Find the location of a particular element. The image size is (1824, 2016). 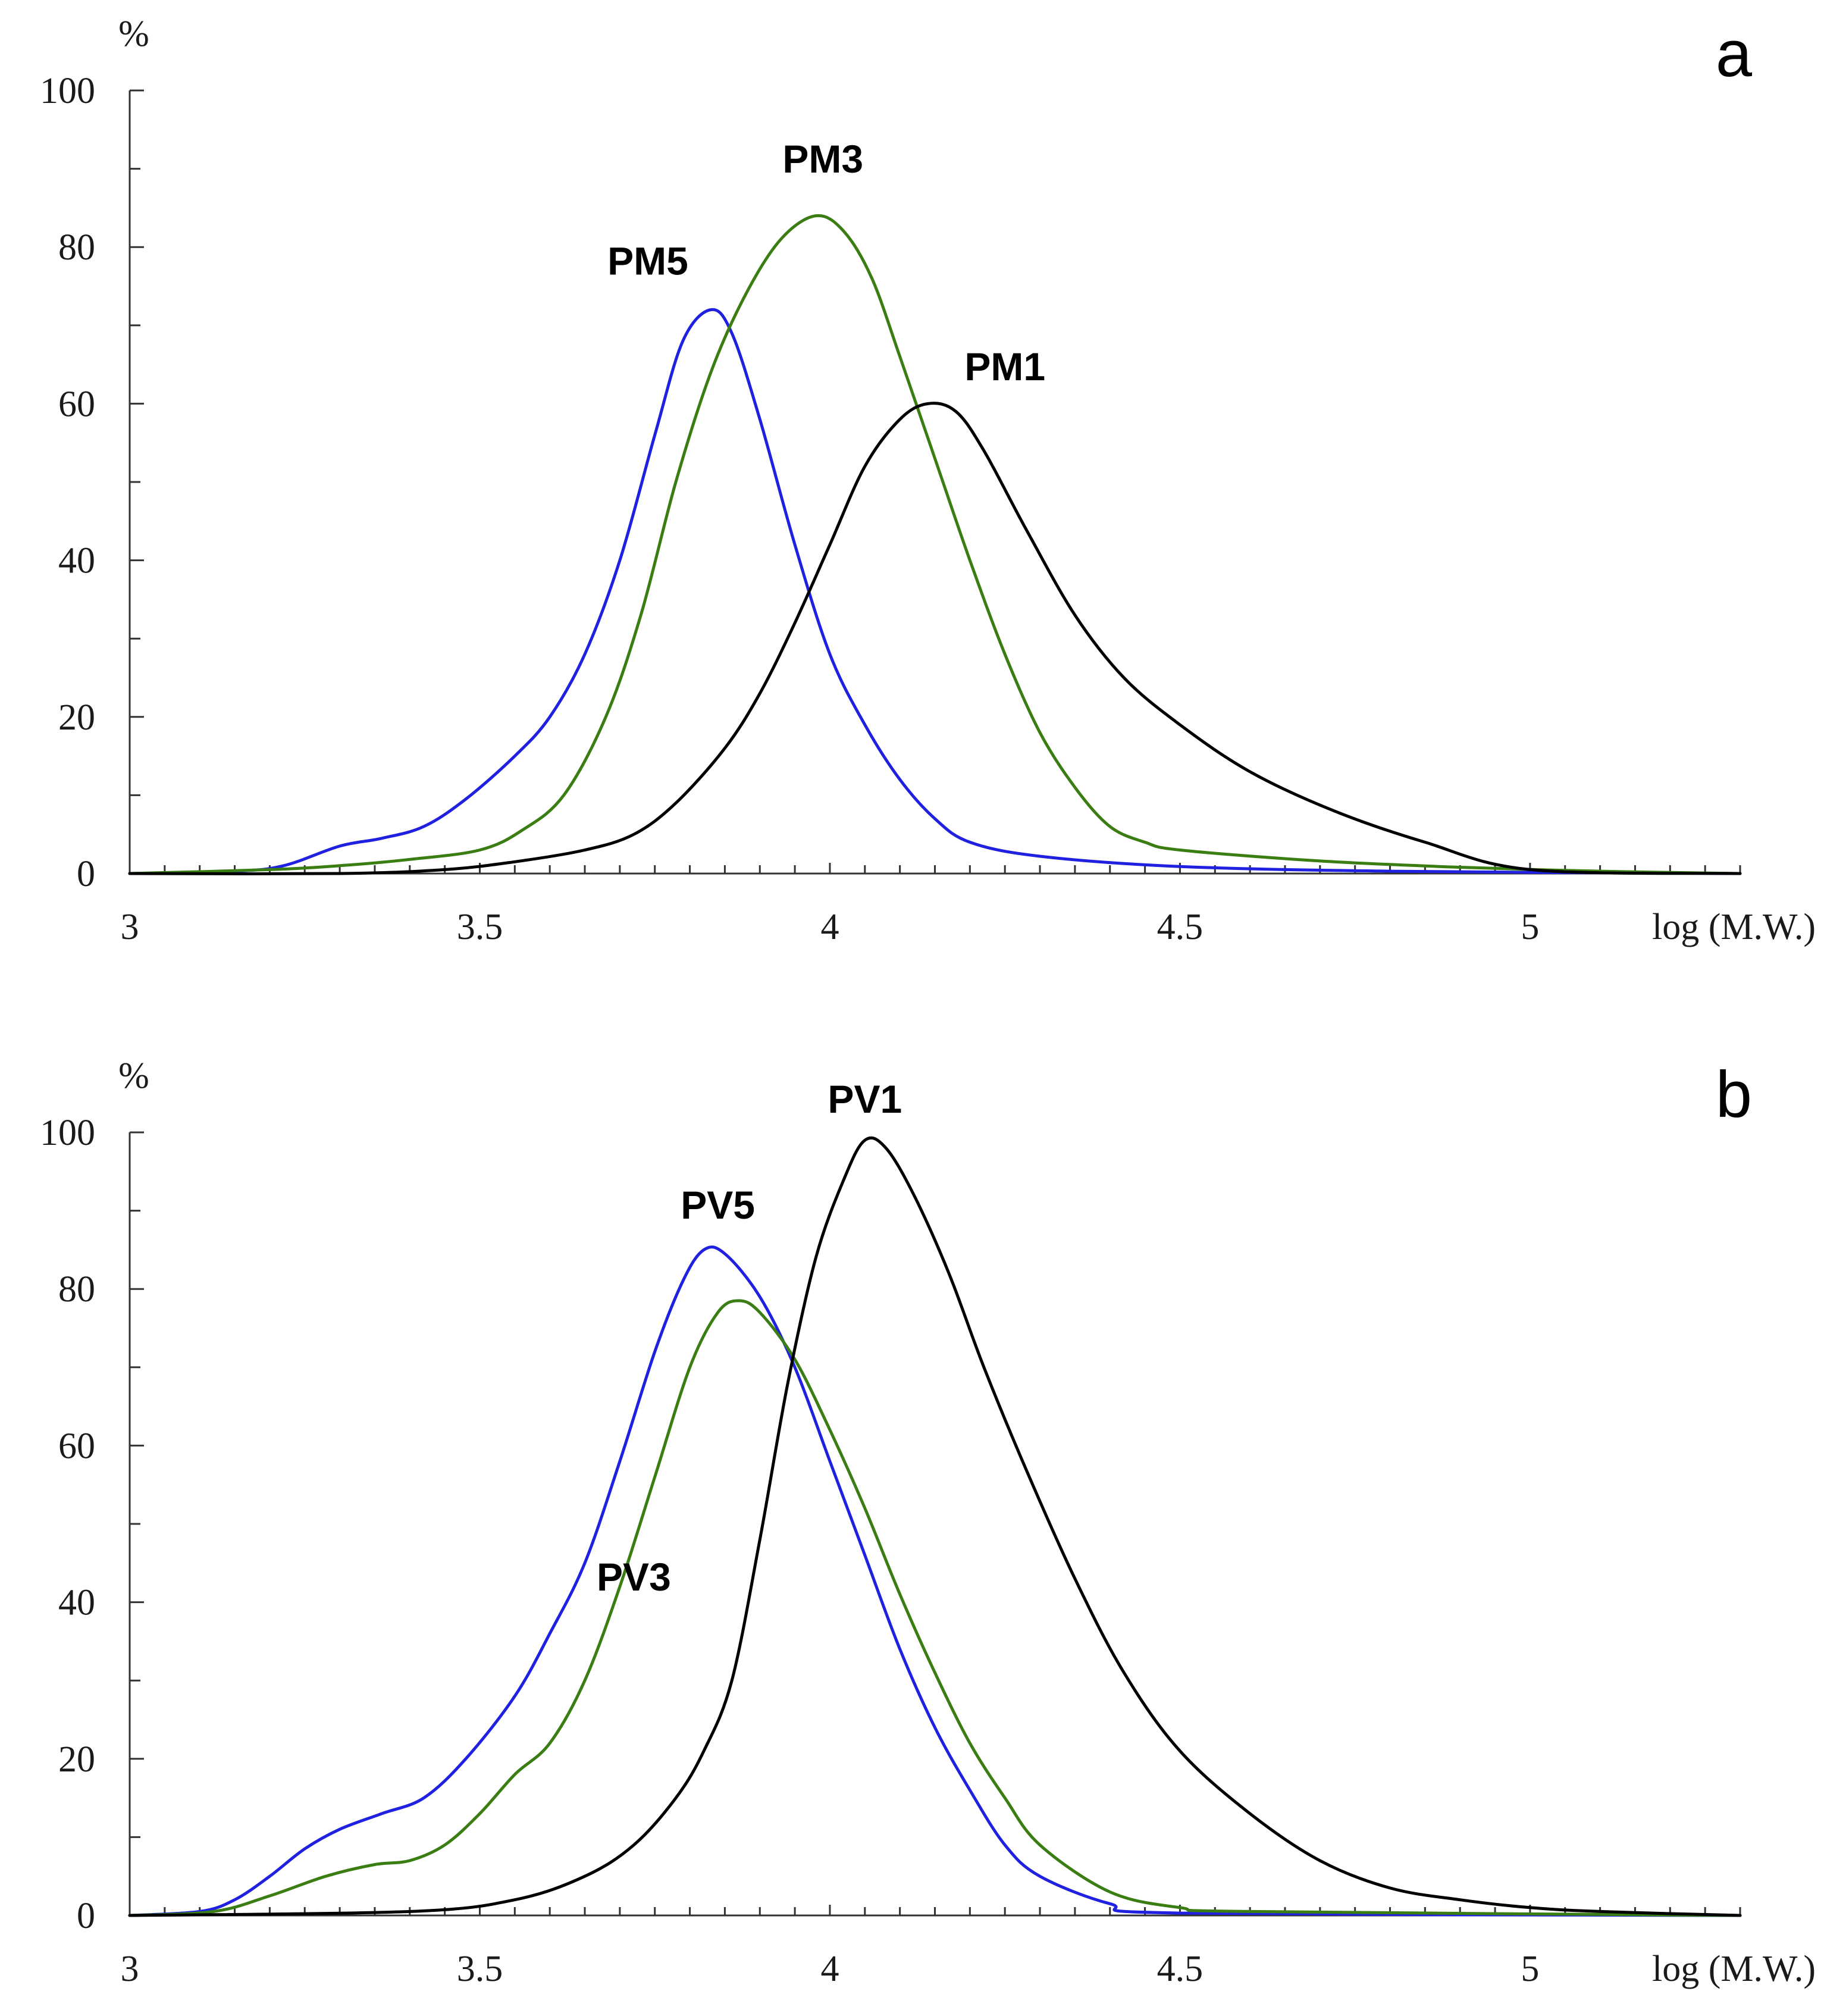

series-label-pv3: PV3 is located at coordinates (634, 1577).